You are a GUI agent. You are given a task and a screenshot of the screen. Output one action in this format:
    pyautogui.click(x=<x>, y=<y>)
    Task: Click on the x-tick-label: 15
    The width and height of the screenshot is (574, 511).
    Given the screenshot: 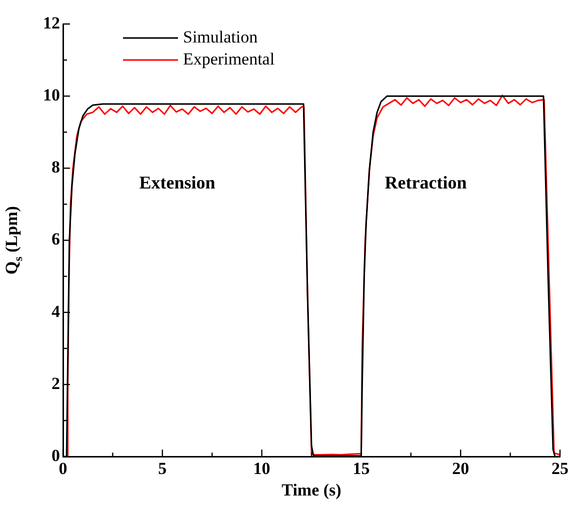 What is the action you would take?
    pyautogui.click(x=361, y=468)
    